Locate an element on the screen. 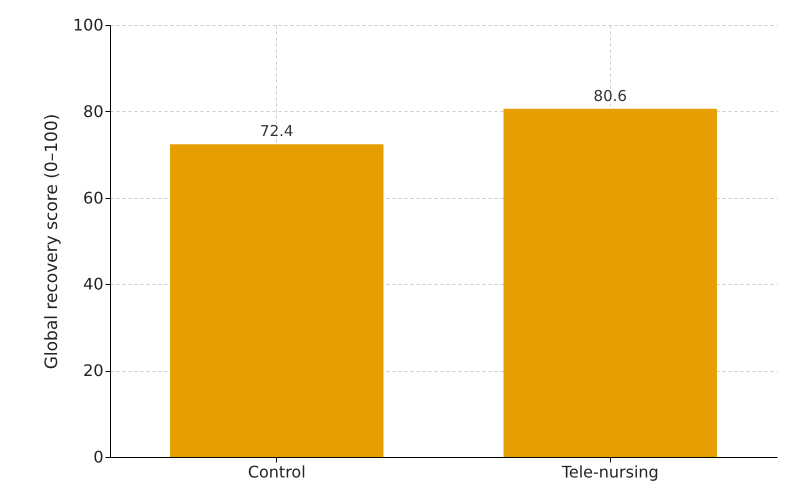 Image resolution: width=803 pixels, height=493 pixels. y-tick-label: 60 is located at coordinates (93, 198).